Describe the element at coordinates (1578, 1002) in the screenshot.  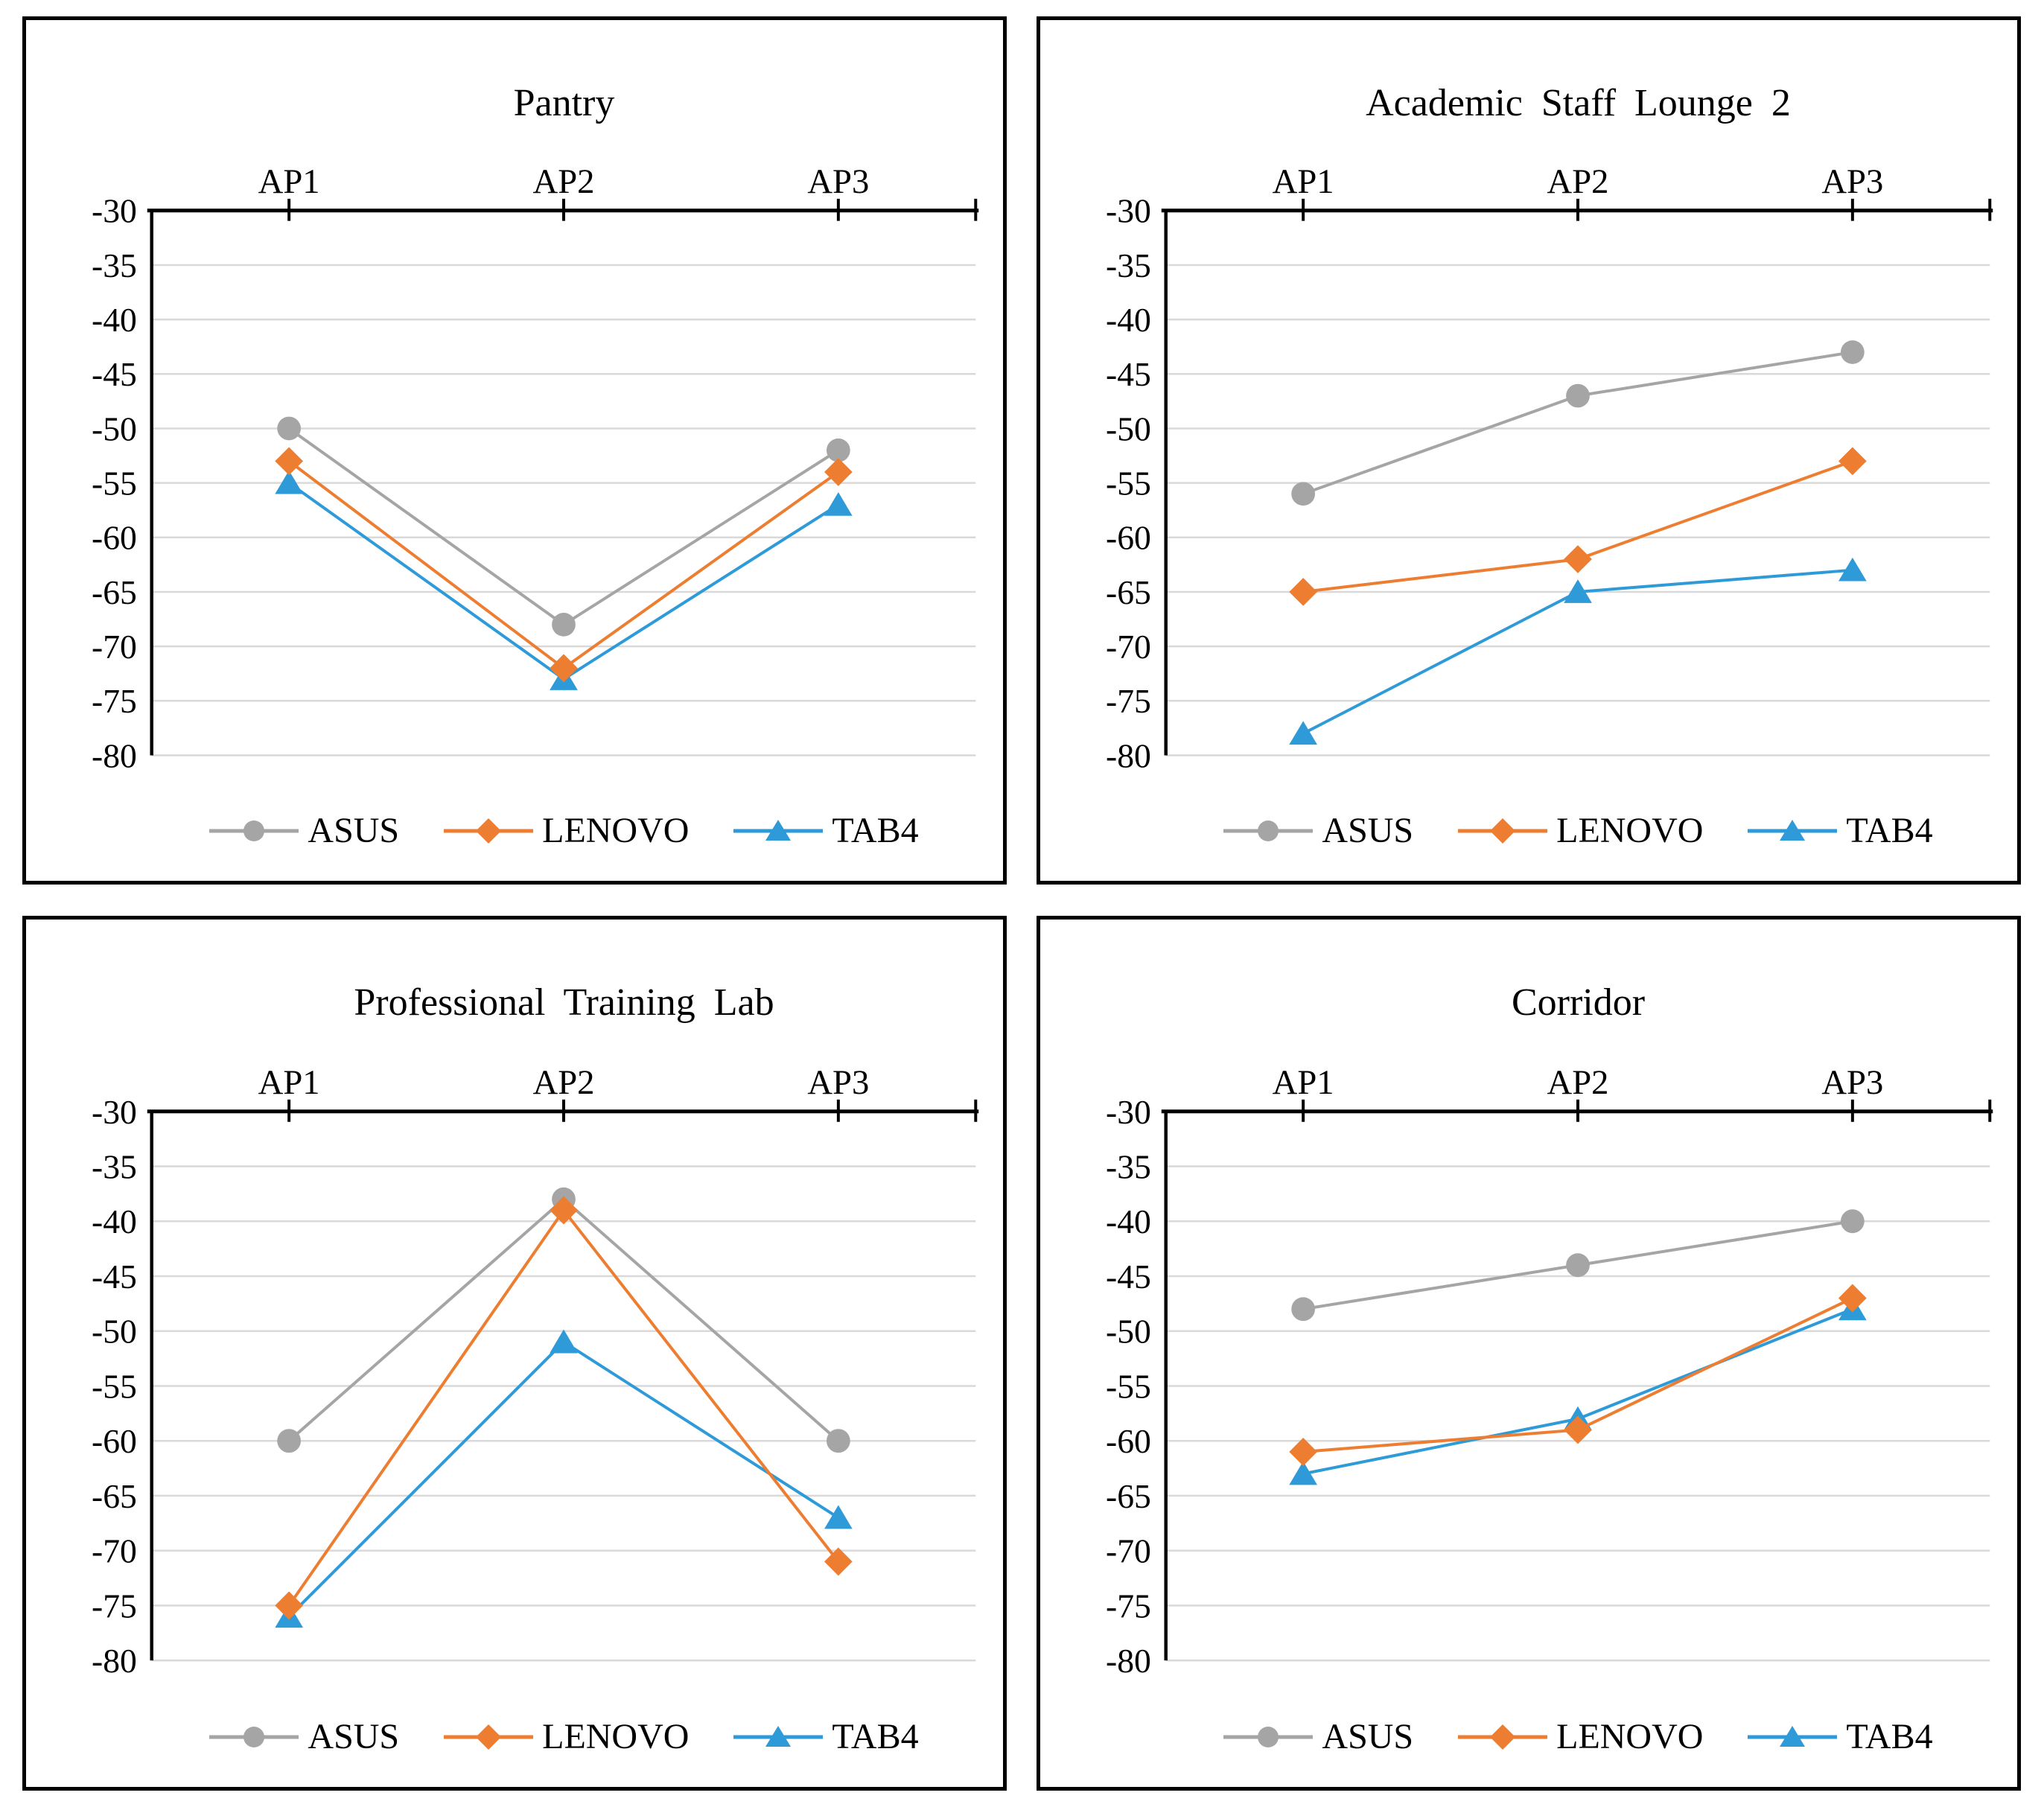
I see `chart-title: Corridor` at that location.